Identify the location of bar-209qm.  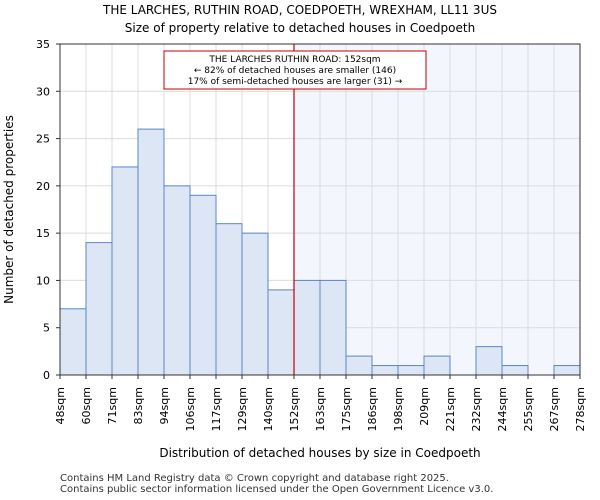
(437, 365).